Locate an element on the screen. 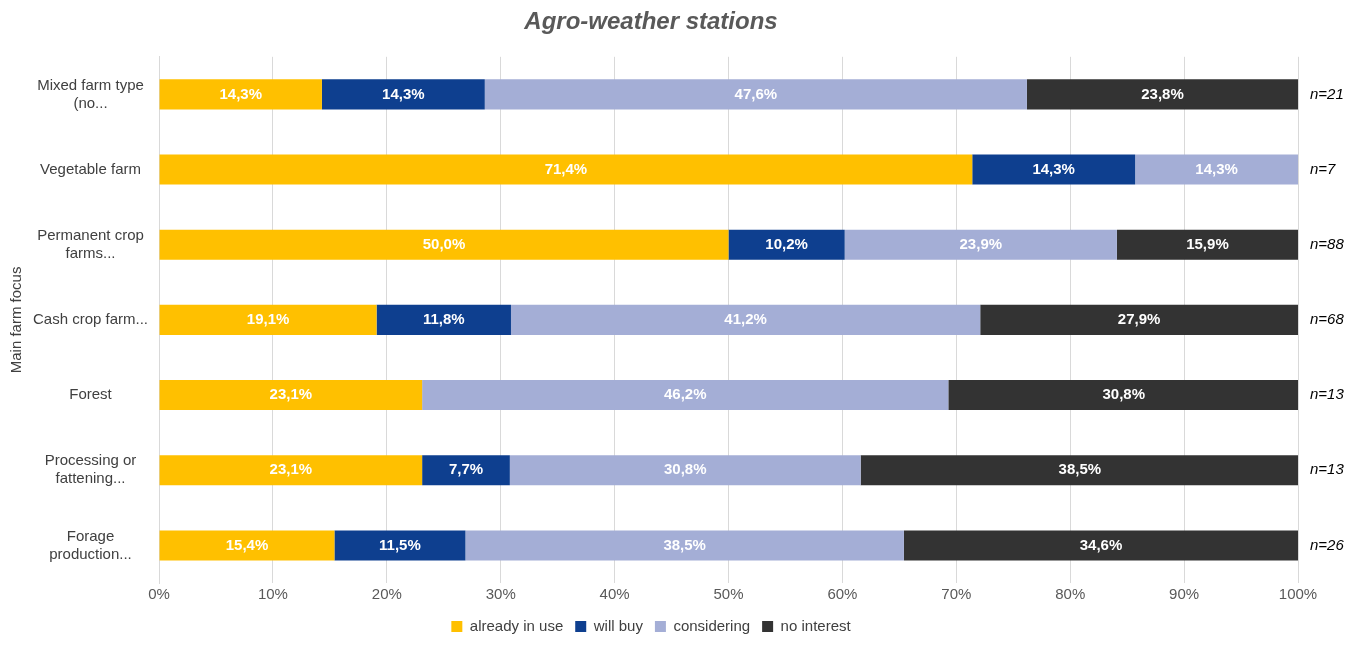  data-label: 23,9% is located at coordinates (981, 243).